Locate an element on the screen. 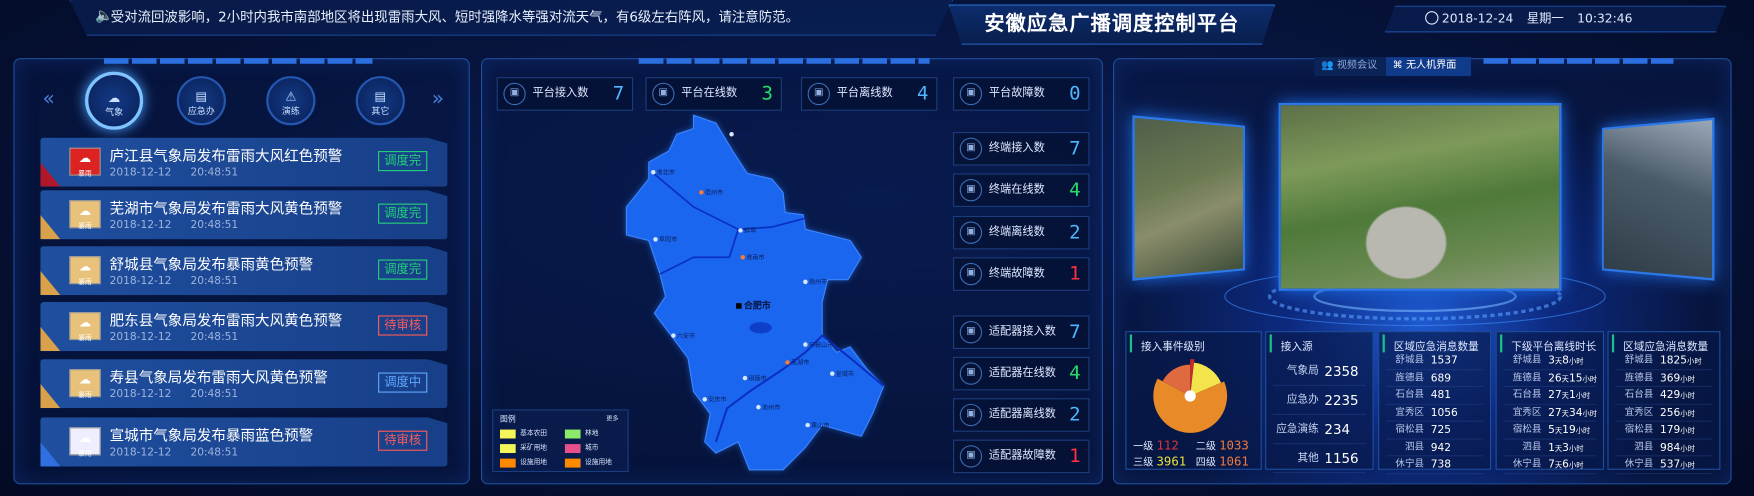 The height and width of the screenshot is (496, 1754). card-title: 接入事件级别 is located at coordinates (1195, 343).